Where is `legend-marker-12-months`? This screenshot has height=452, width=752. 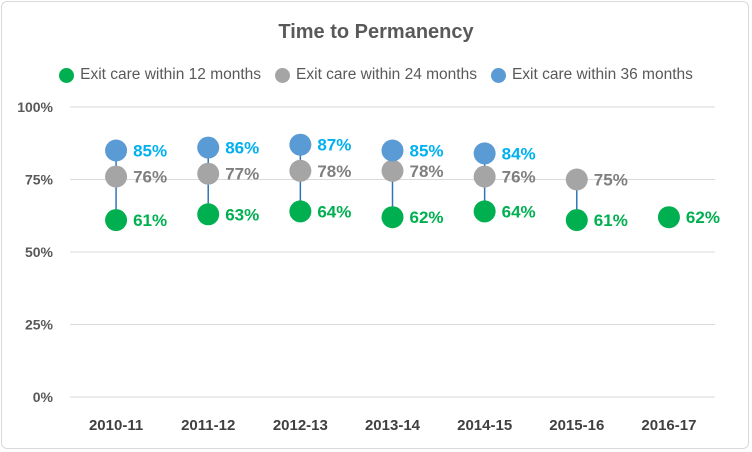 legend-marker-12-months is located at coordinates (67, 75).